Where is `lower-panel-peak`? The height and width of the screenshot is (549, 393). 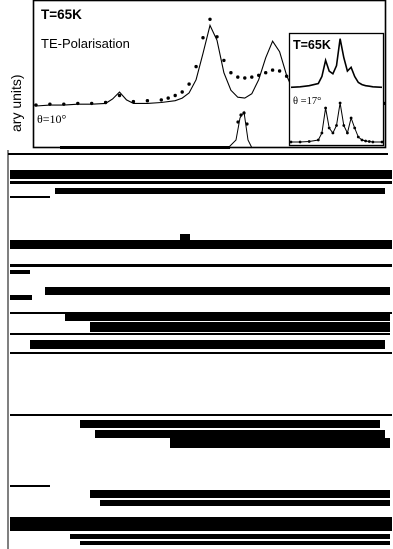
lower-panel-peak is located at coordinates (240, 129).